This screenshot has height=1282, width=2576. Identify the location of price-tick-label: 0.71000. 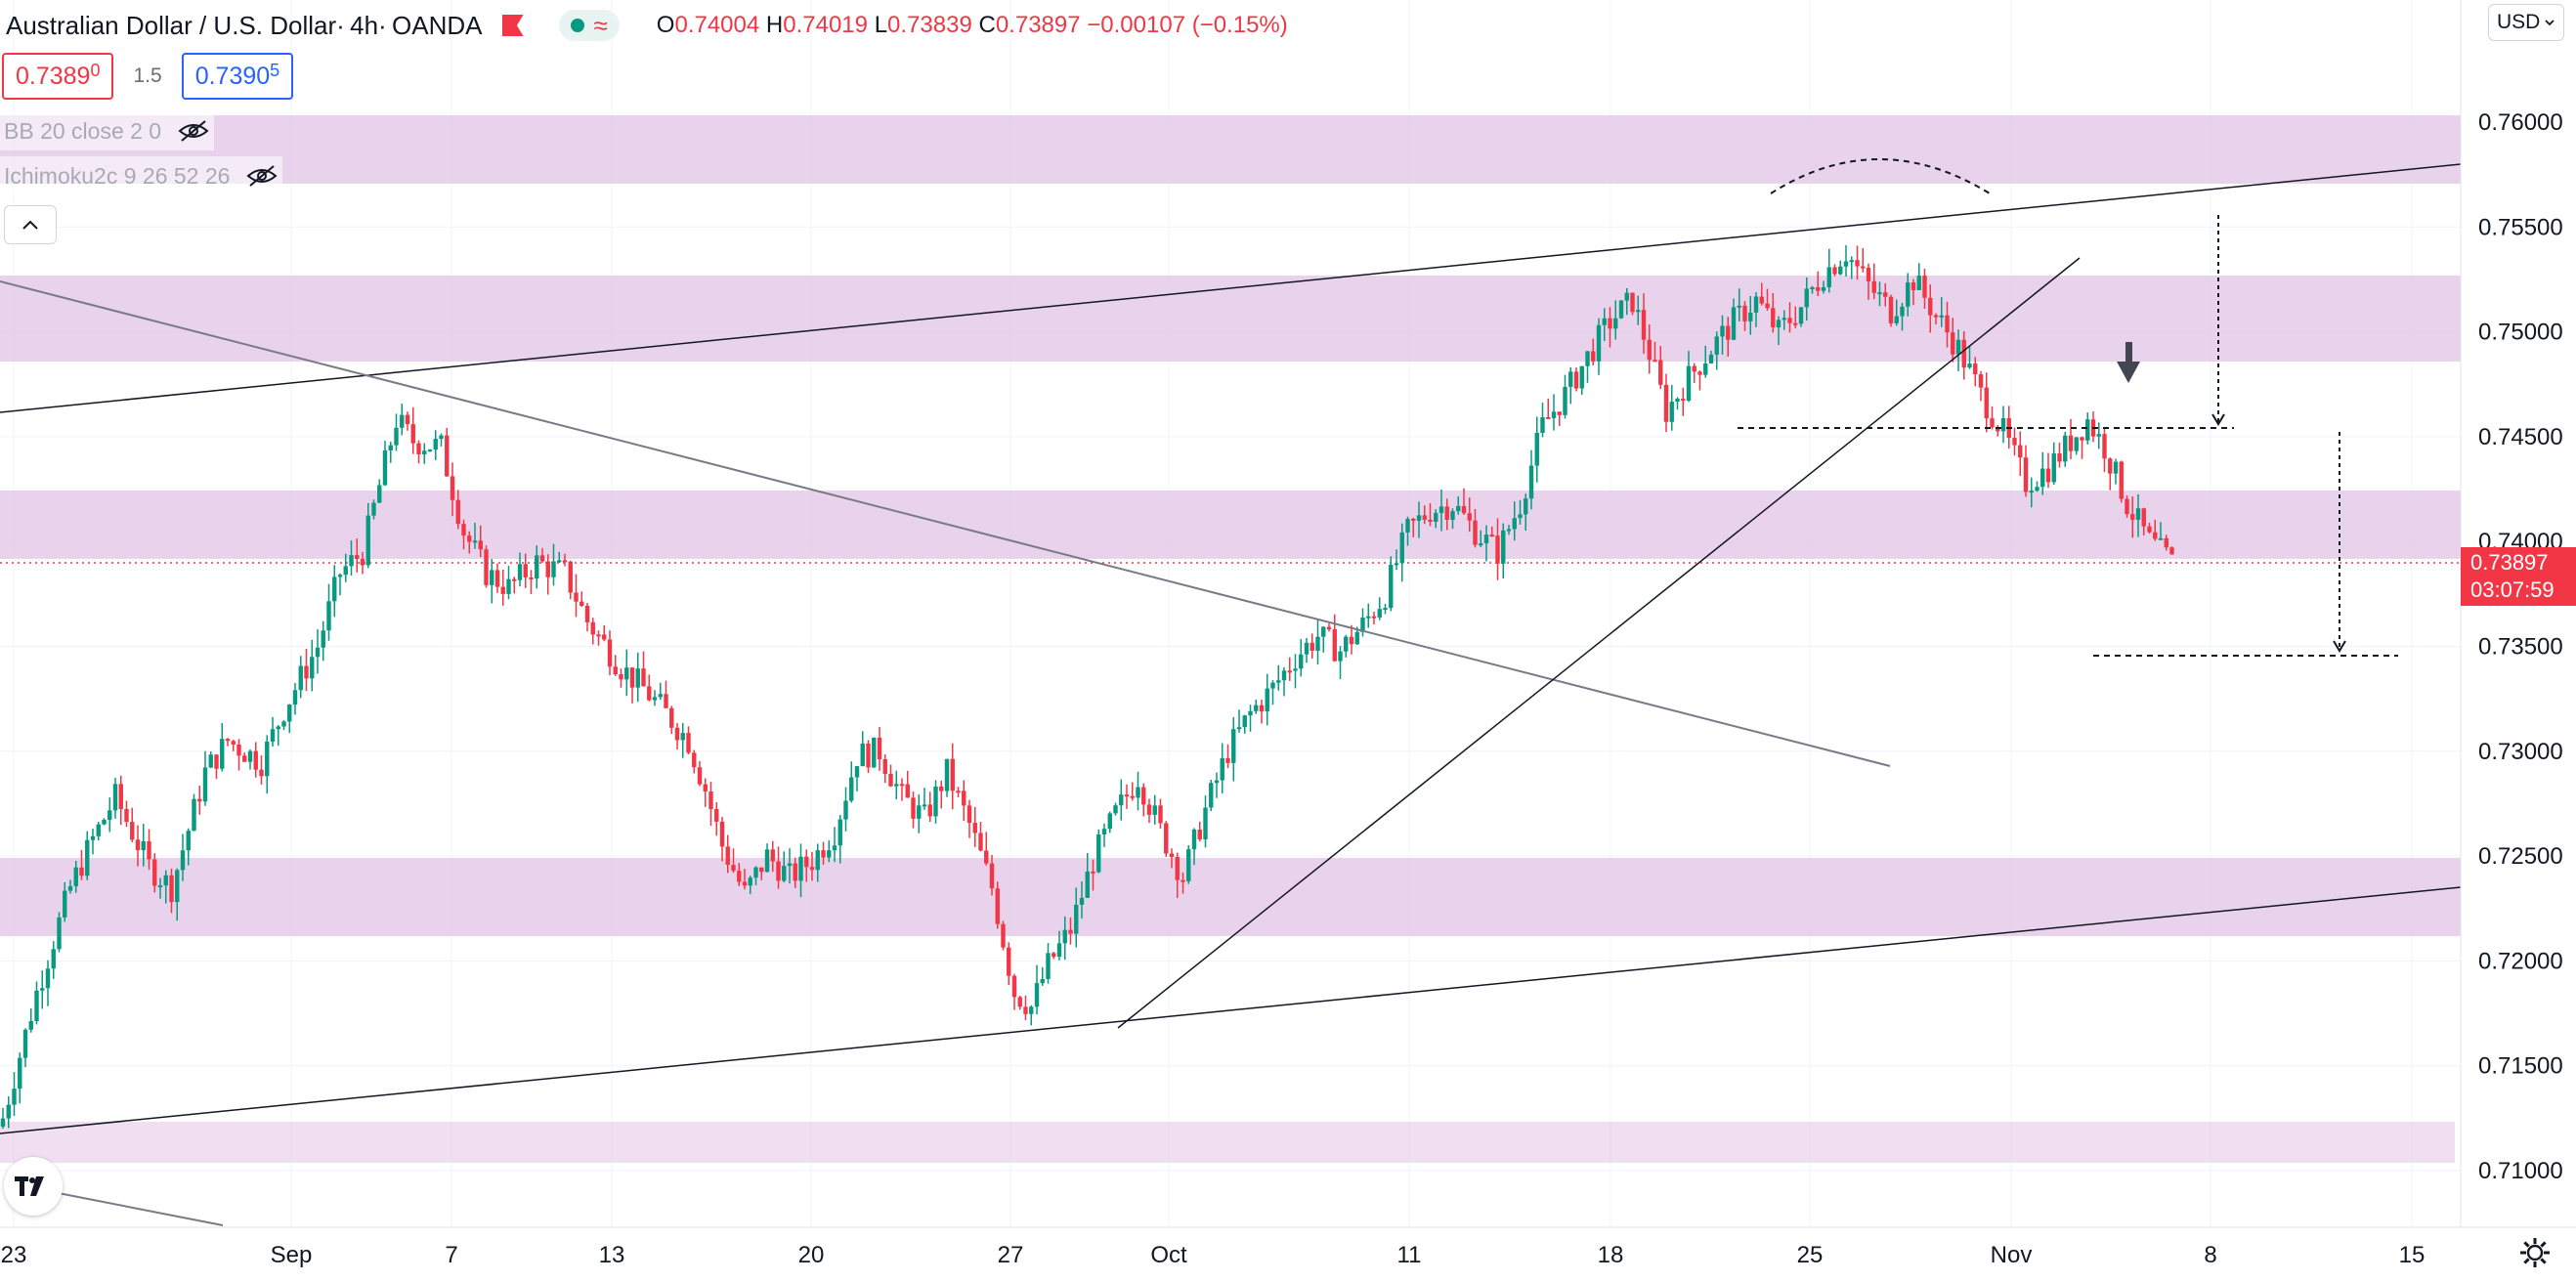
(2520, 1171).